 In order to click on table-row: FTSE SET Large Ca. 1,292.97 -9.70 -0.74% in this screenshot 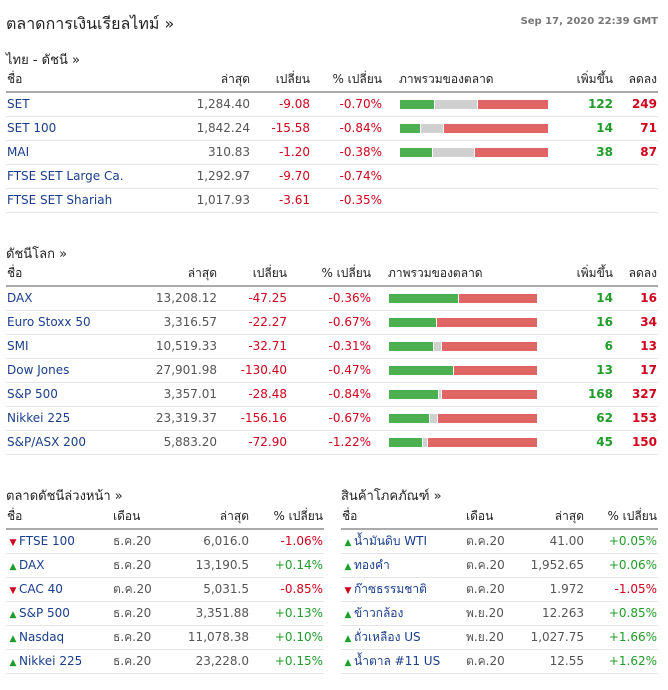, I will do `click(332, 176)`.